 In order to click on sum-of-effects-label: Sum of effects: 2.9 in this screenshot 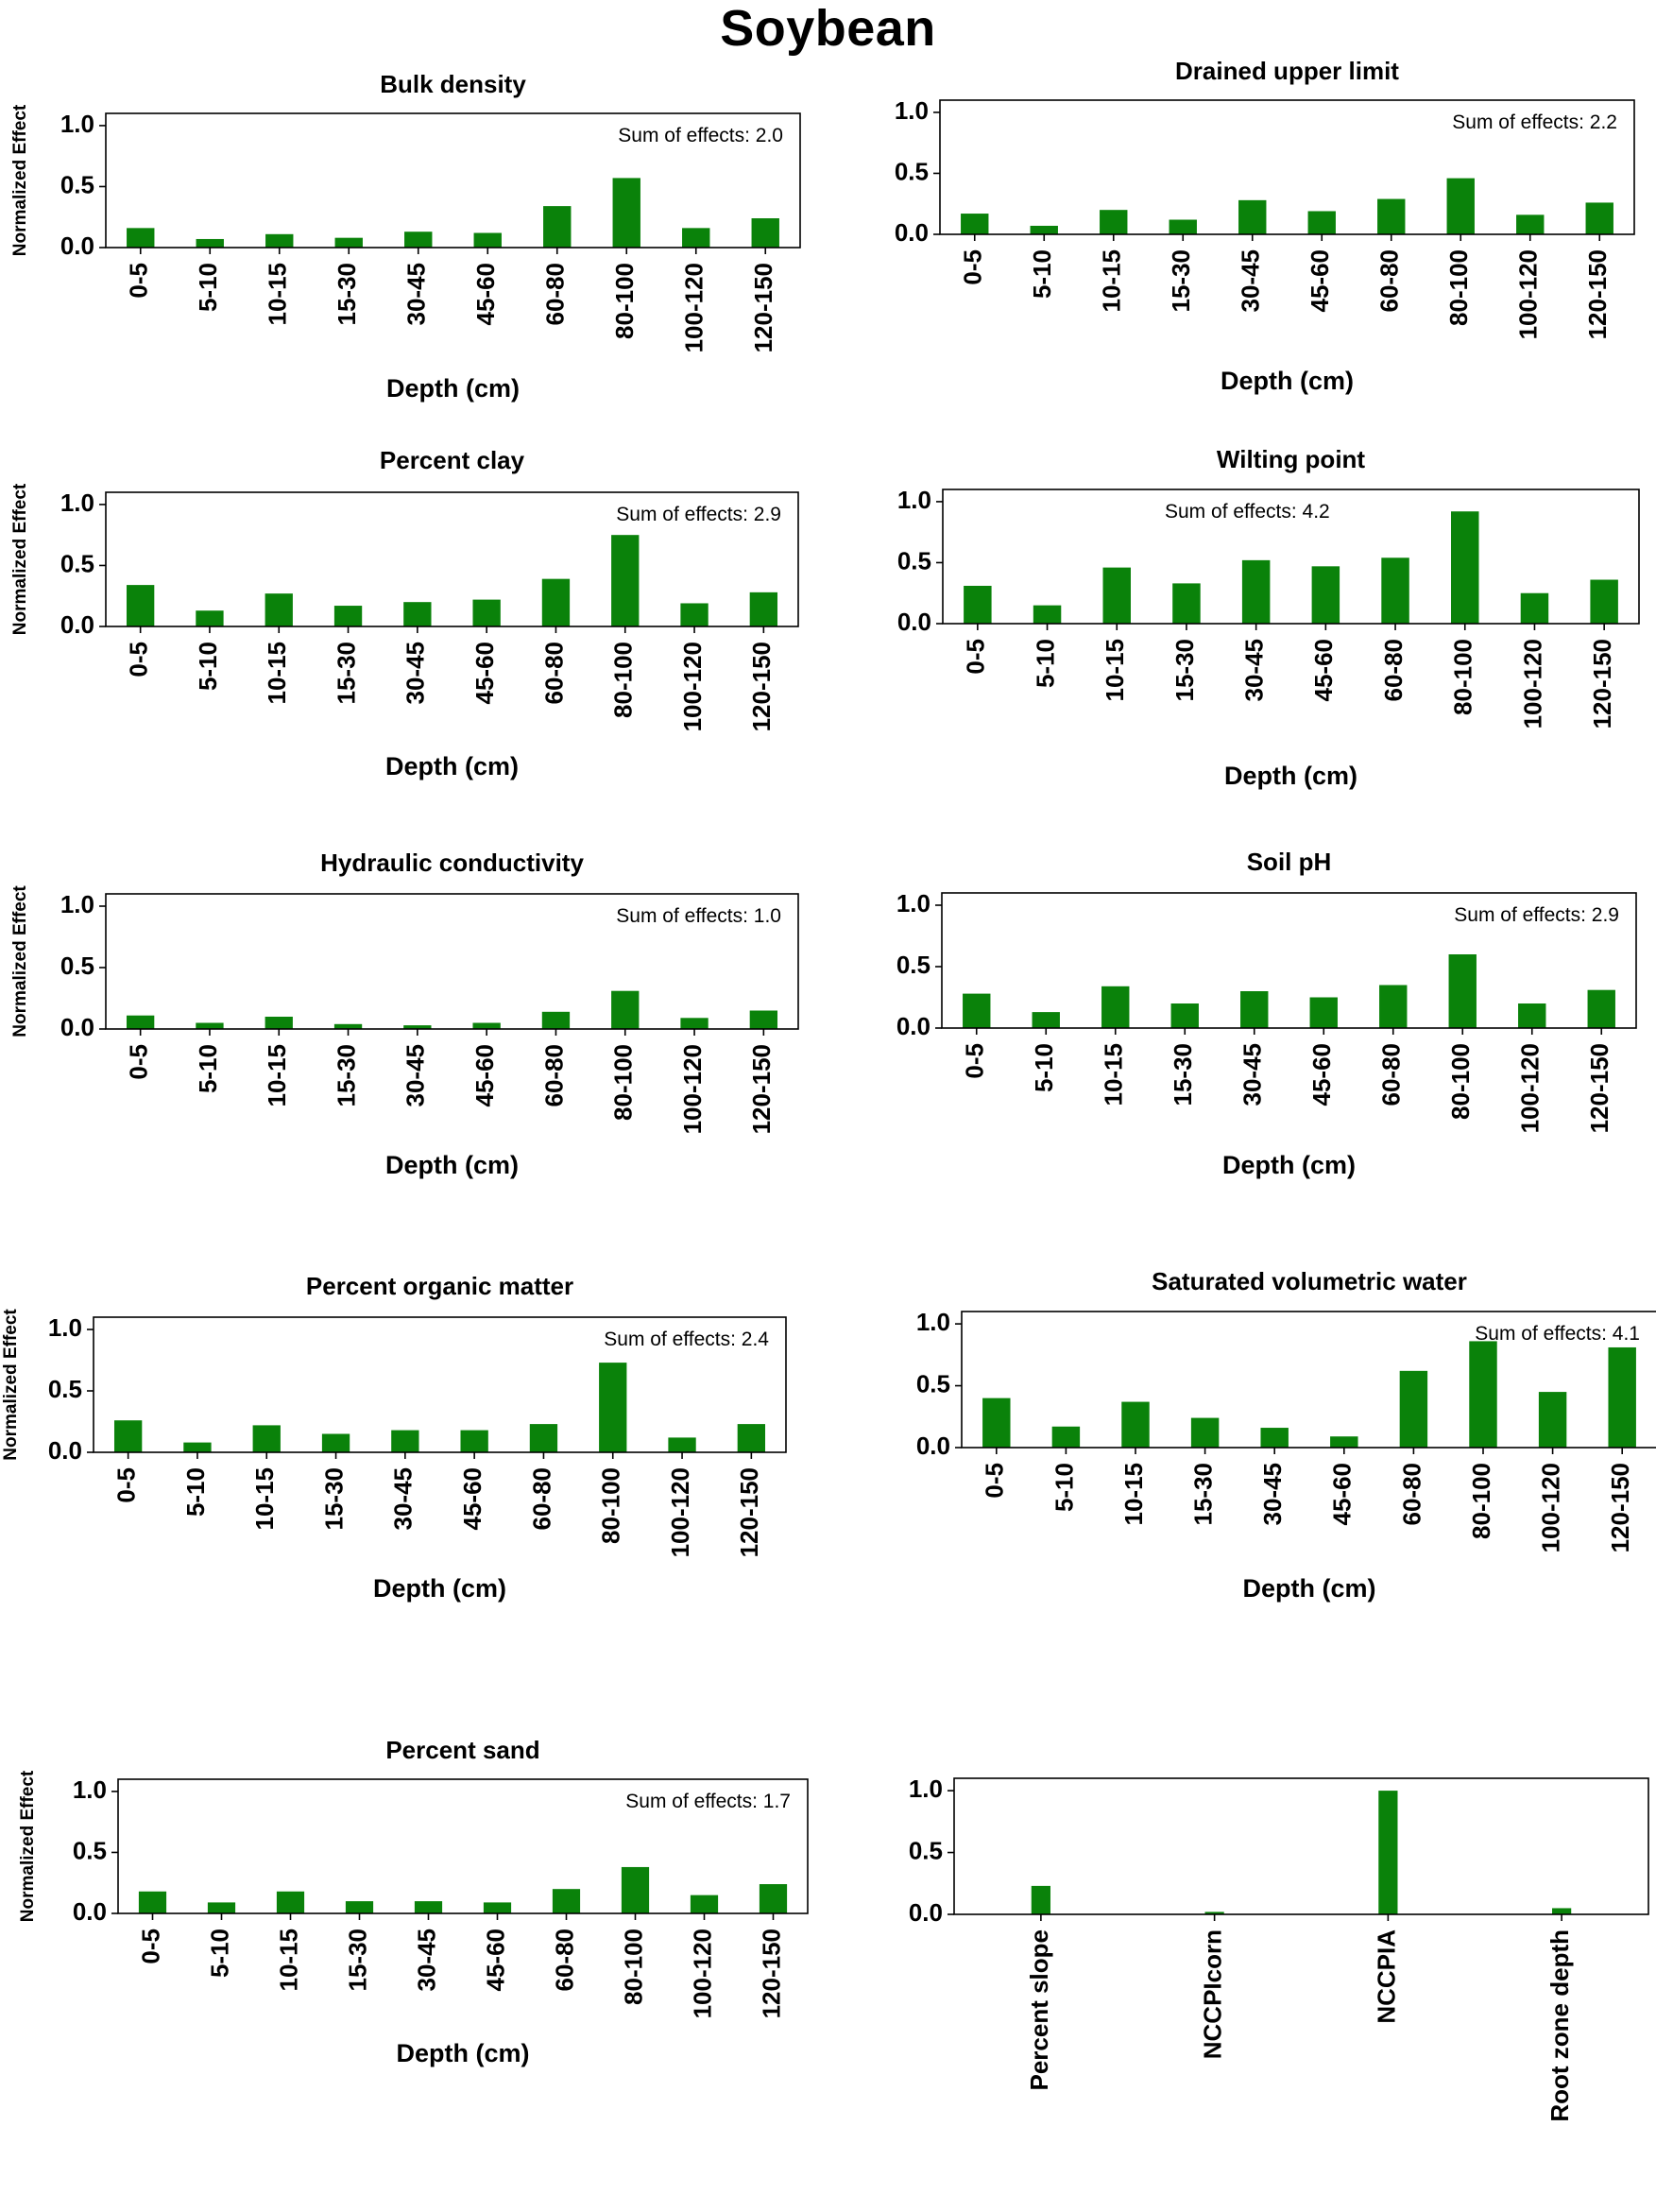, I will do `click(698, 514)`.